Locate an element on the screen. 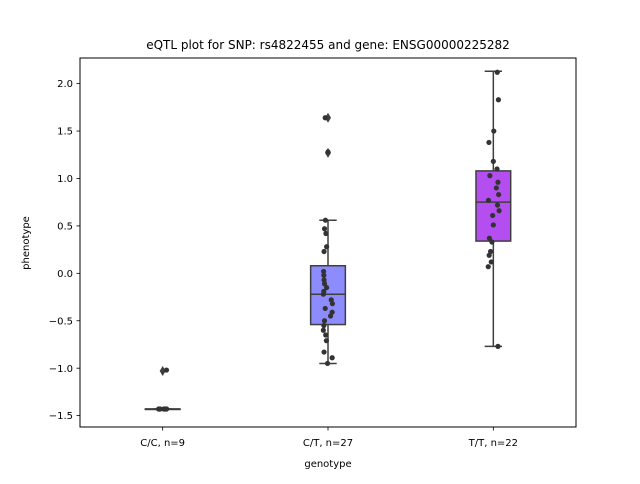  x-tick-label: T/T, n=22 is located at coordinates (493, 443).